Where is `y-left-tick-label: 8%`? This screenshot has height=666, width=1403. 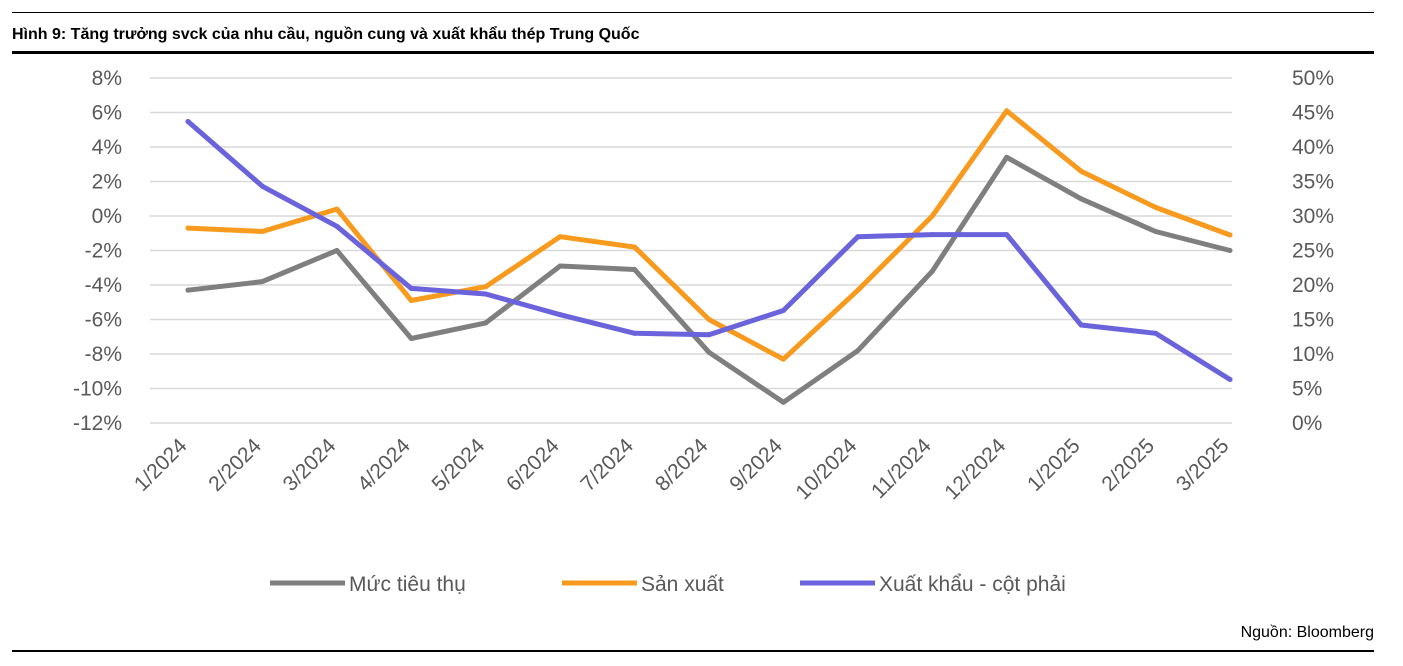
y-left-tick-label: 8% is located at coordinates (107, 78).